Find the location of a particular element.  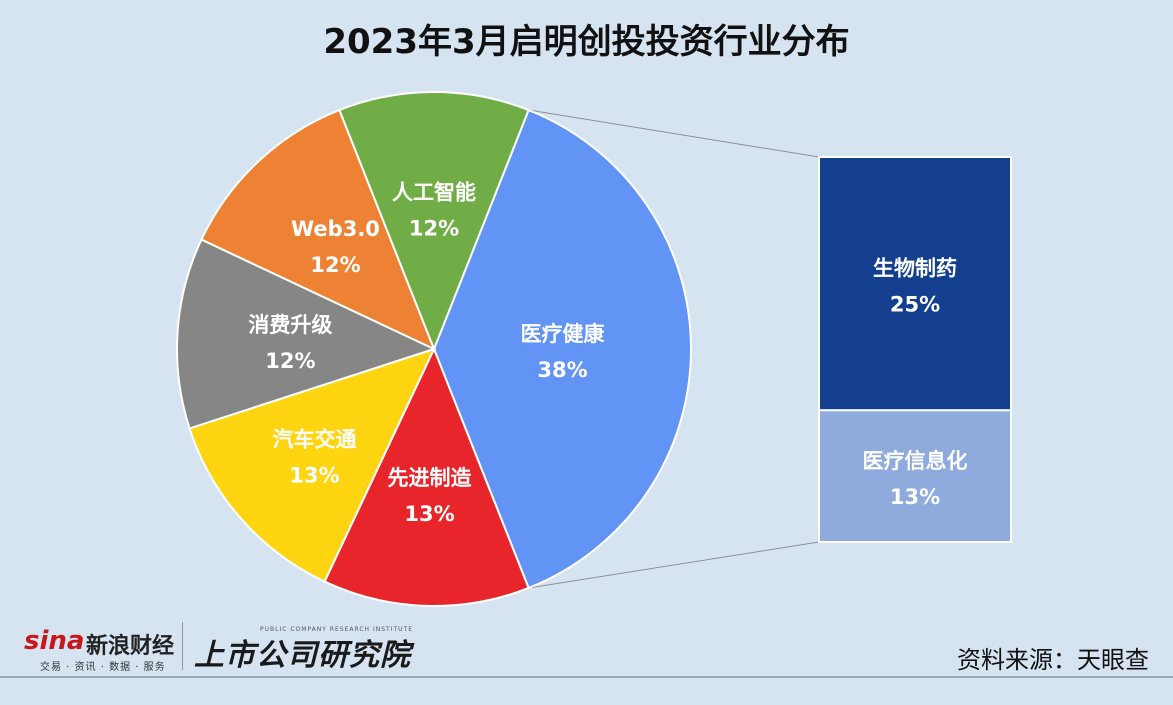

slice-label-3: 消费升级 is located at coordinates (290, 325).